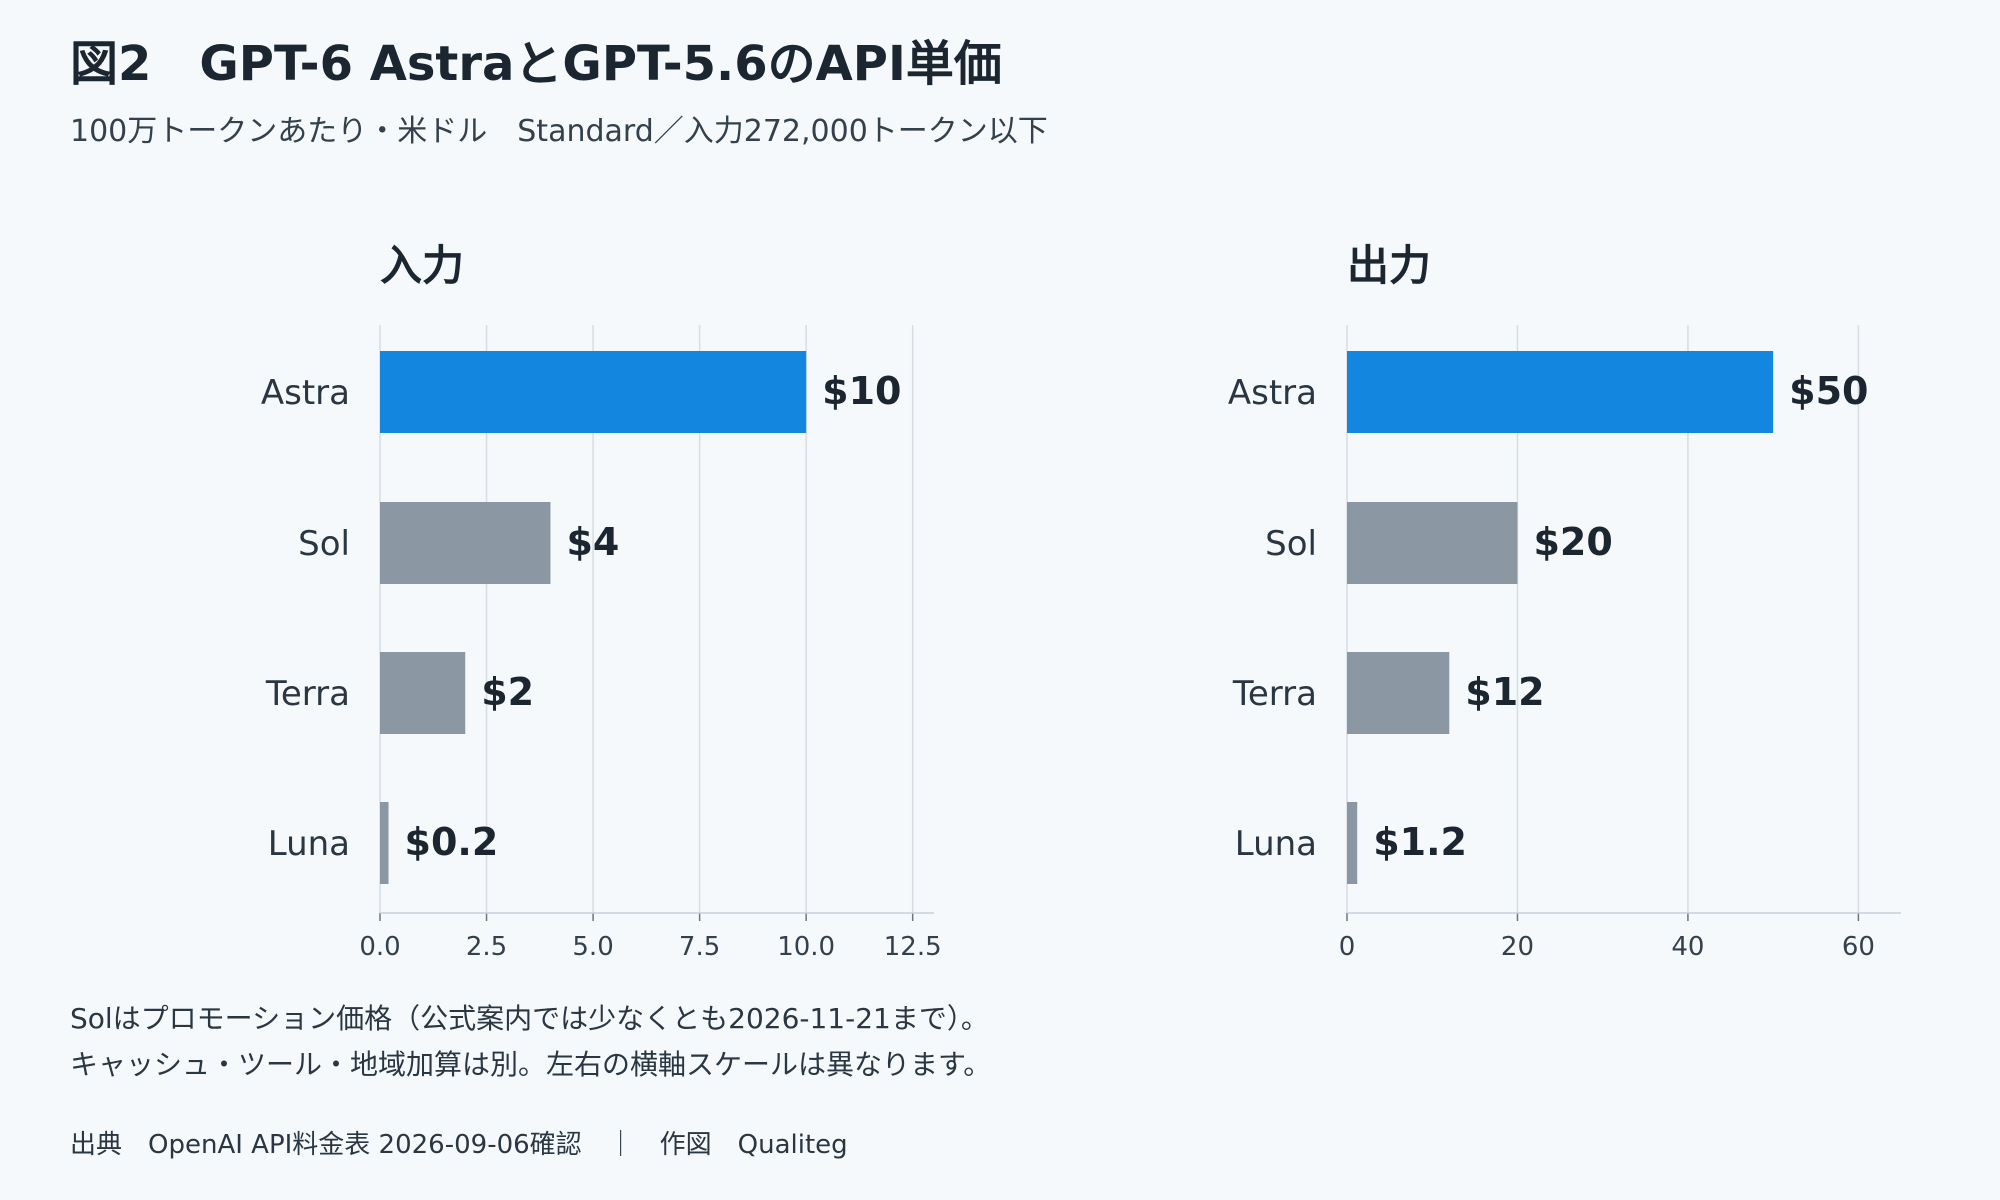  Describe the element at coordinates (861, 391) in the screenshot. I see `input-value-label: $10` at that location.